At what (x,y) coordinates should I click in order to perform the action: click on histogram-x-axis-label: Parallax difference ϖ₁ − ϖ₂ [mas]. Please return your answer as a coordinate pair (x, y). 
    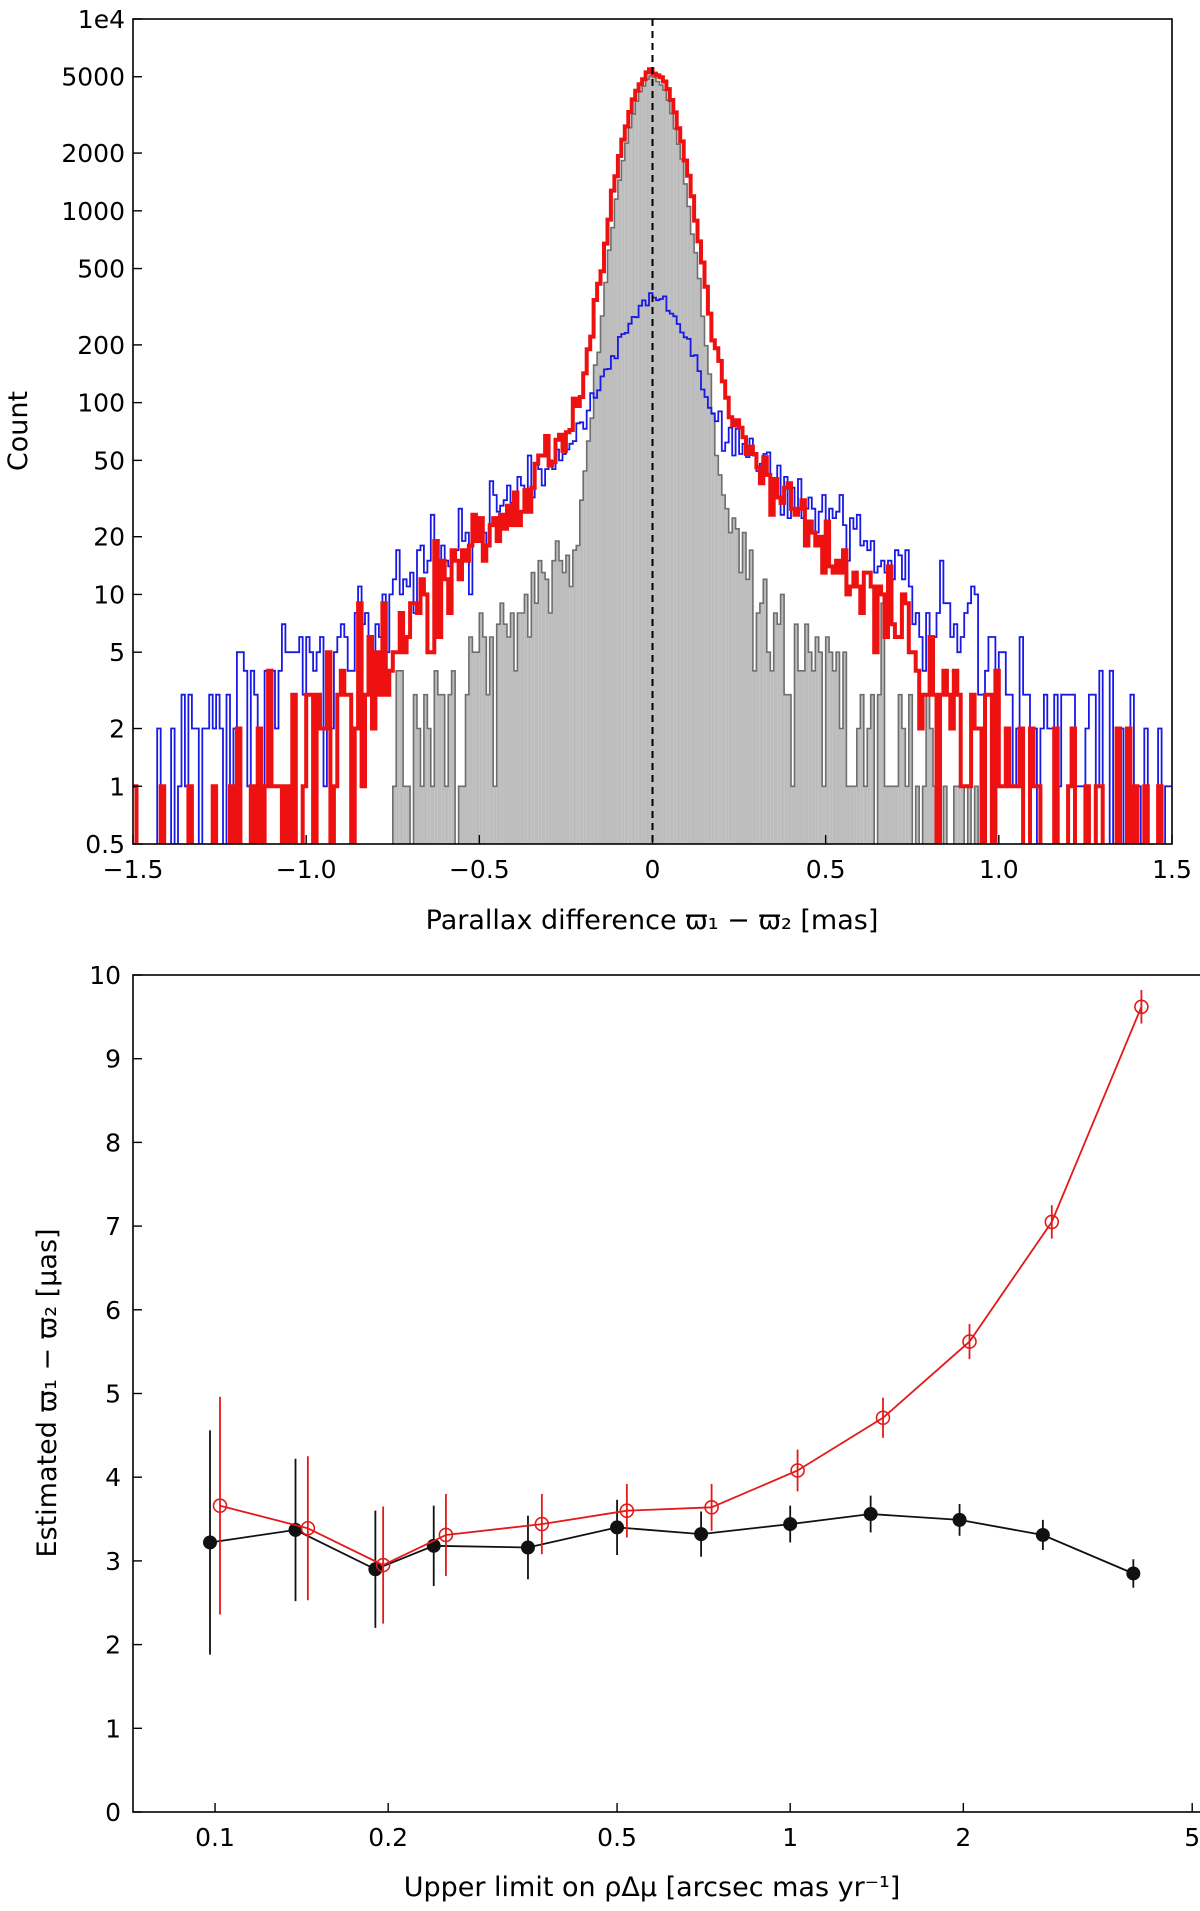
    Looking at the image, I should click on (652, 920).